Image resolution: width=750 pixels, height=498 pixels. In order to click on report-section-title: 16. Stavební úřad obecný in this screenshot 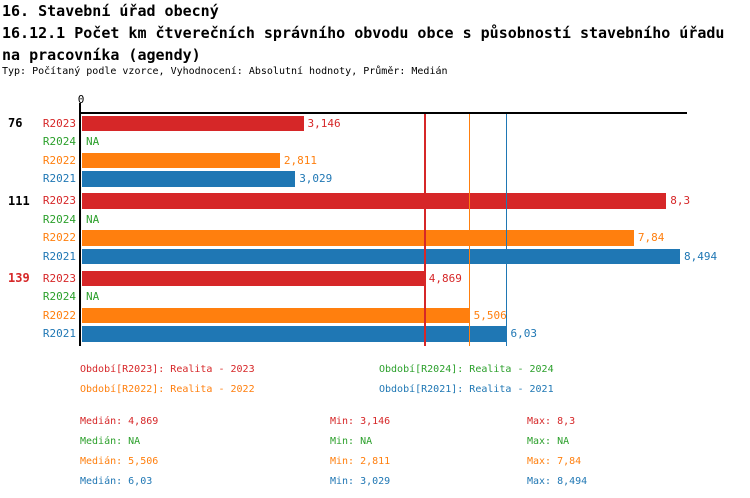, I will do `click(110, 11)`.